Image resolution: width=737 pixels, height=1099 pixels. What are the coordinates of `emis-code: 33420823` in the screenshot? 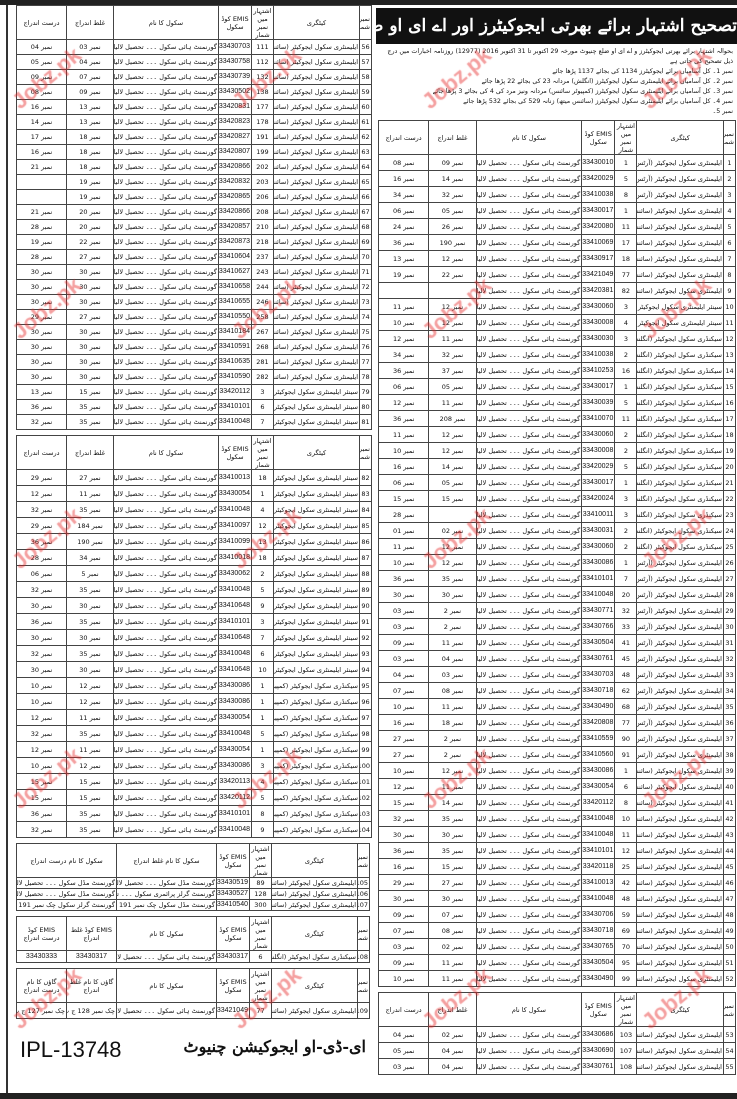 It's located at (235, 122).